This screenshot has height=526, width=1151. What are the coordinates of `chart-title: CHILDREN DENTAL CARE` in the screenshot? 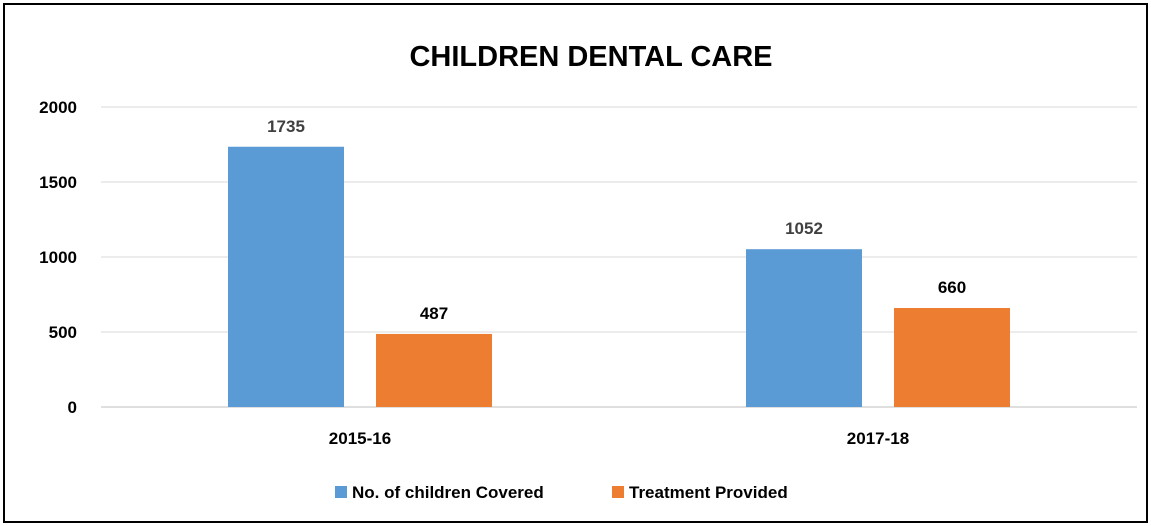 It's located at (590, 57).